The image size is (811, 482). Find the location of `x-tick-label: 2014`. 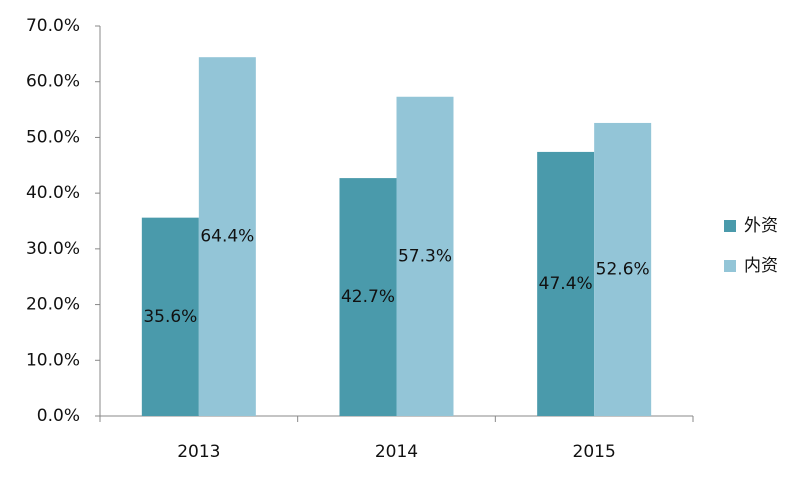

x-tick-label: 2014 is located at coordinates (396, 452).